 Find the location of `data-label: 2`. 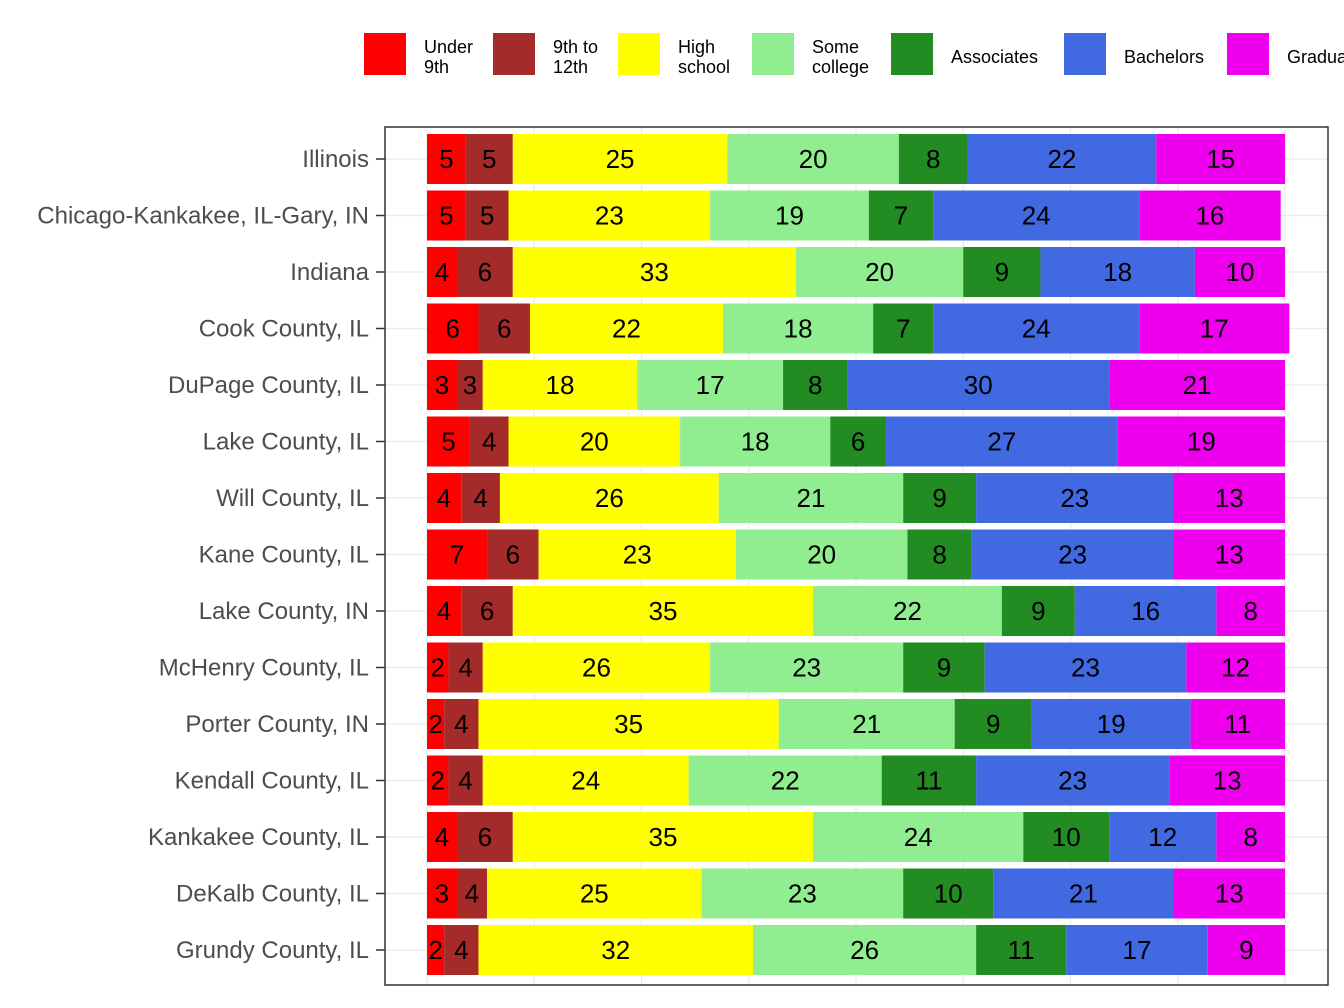

data-label: 2 is located at coordinates (435, 950).